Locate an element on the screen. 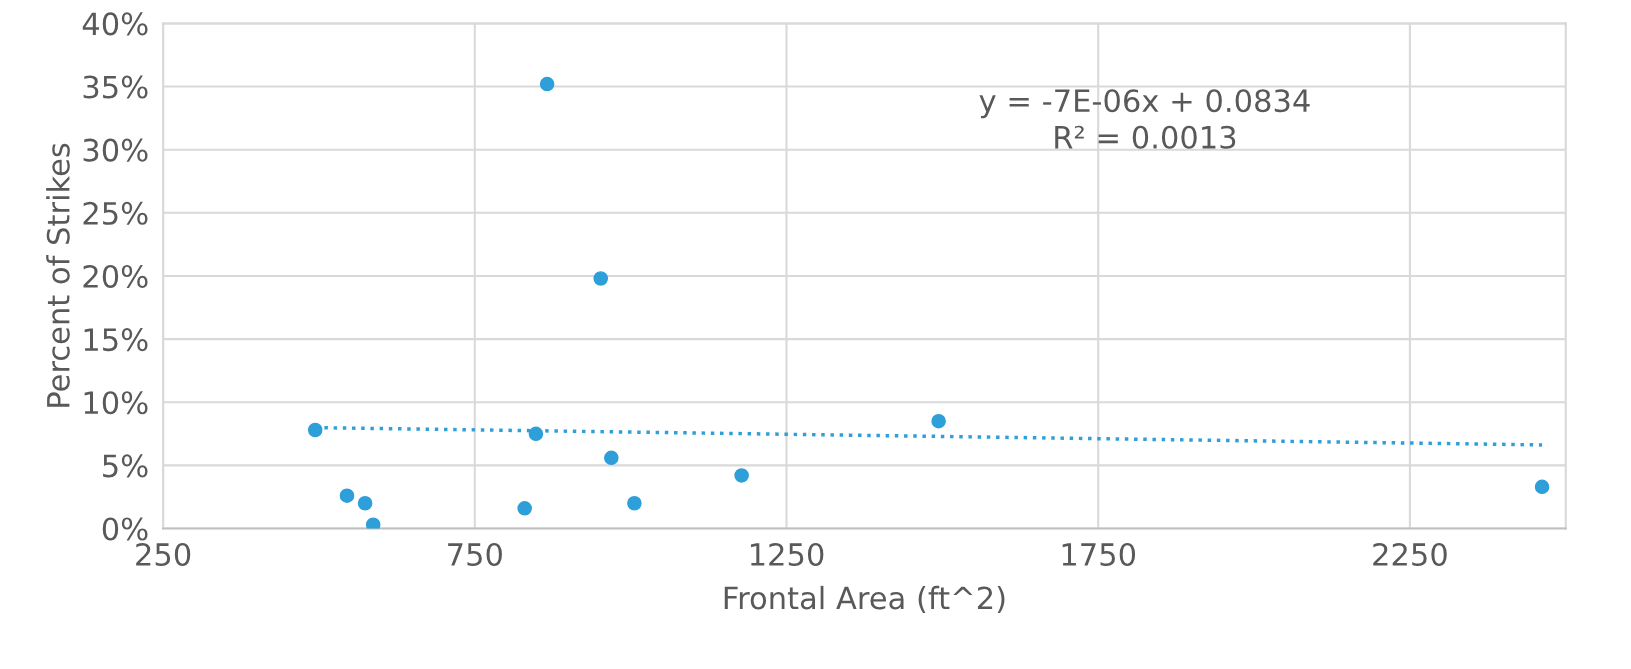 The width and height of the screenshot is (1631, 669). y-tick-label: 0% is located at coordinates (125, 529).